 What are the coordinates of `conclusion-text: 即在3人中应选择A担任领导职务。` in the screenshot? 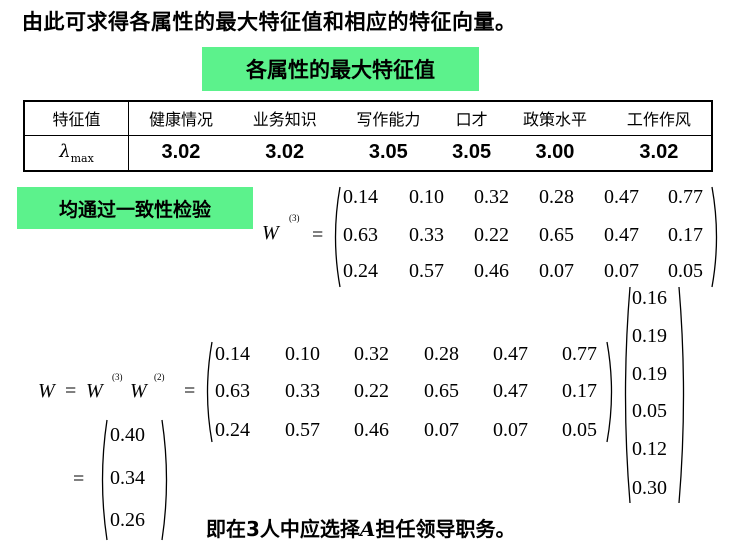 It's located at (360, 527).